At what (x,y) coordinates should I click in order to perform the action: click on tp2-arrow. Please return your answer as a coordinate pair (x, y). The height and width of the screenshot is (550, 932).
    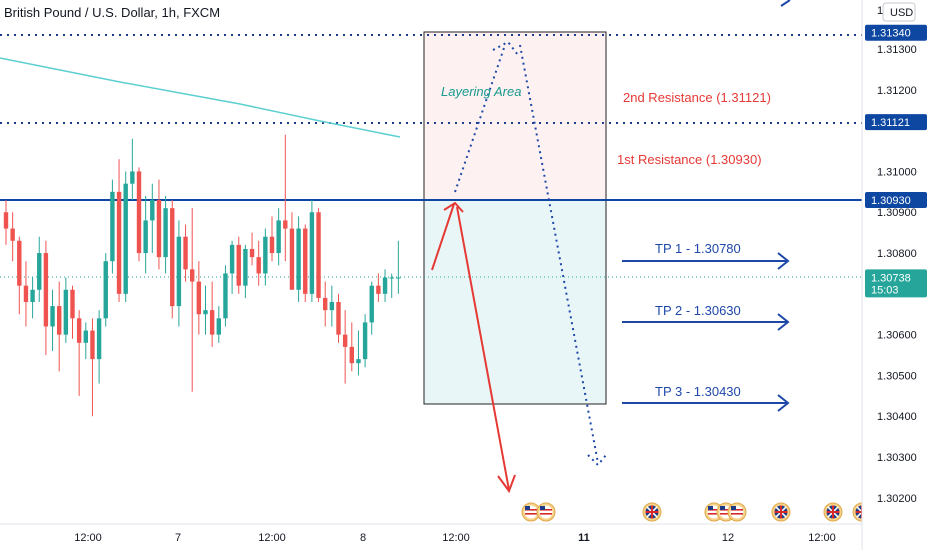
    Looking at the image, I should click on (706, 322).